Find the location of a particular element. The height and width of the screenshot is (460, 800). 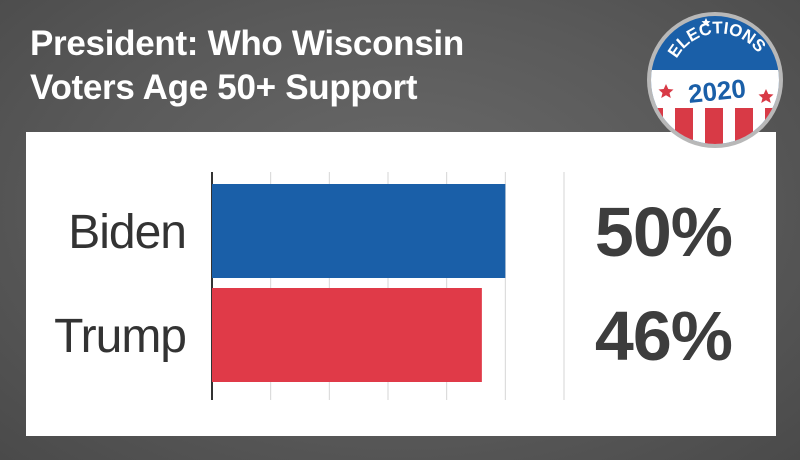

elections-2020-badge-icon: ELECTIONS 2020 is located at coordinates (715, 80).